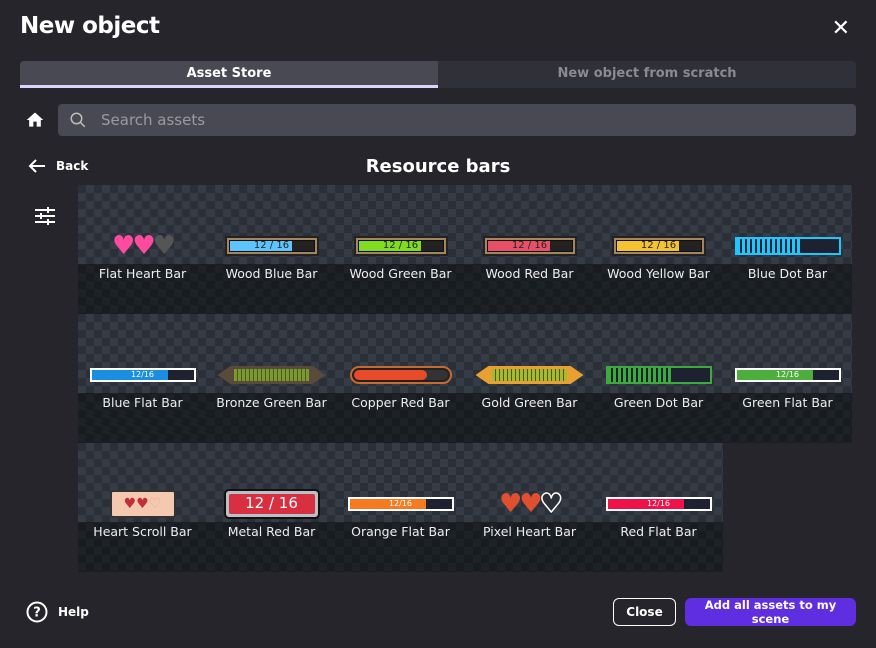 Image resolution: width=876 pixels, height=648 pixels. What do you see at coordinates (451, 120) in the screenshot?
I see `search-input` at bounding box center [451, 120].